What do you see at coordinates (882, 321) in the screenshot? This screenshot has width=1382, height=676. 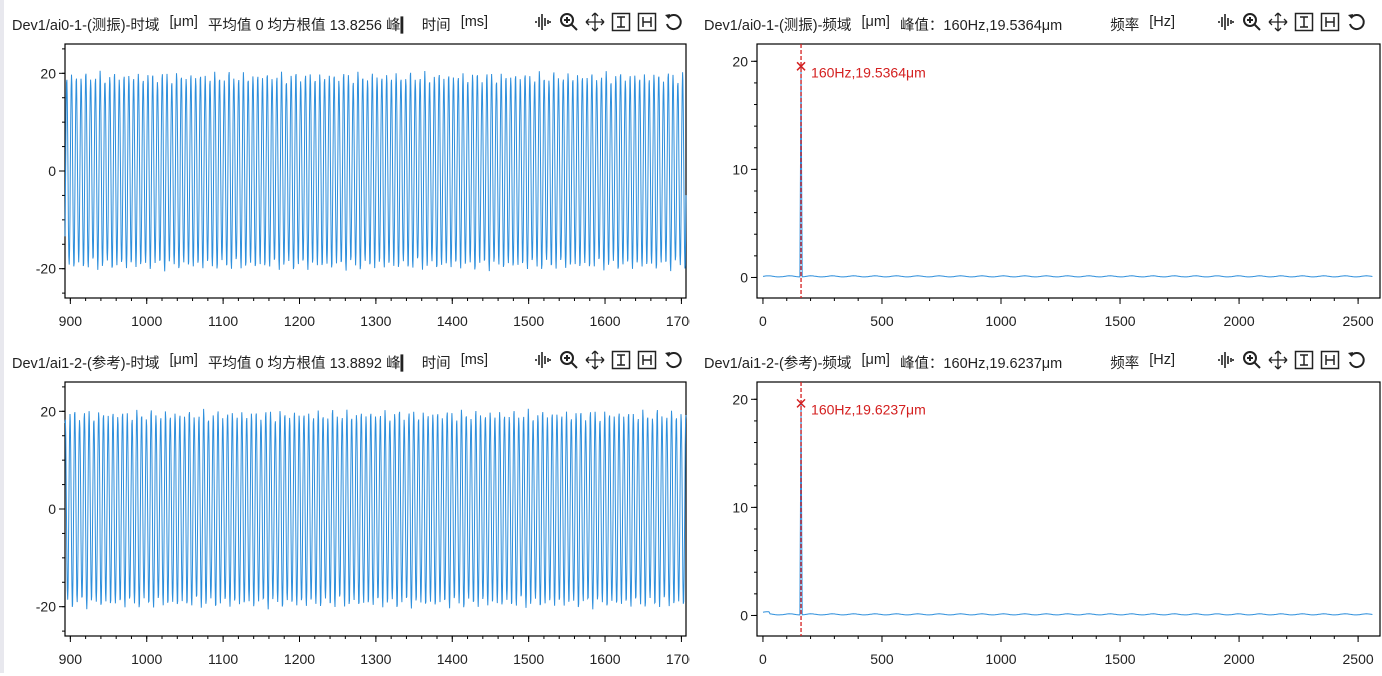 I see `x-tick-label: 500` at bounding box center [882, 321].